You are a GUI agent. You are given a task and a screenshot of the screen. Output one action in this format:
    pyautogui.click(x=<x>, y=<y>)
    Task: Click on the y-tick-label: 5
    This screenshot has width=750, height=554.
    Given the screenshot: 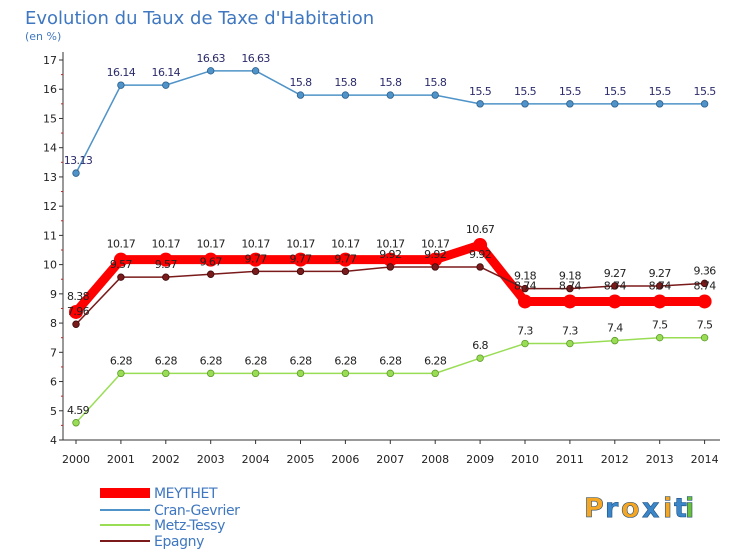 What is the action you would take?
    pyautogui.click(x=53, y=411)
    